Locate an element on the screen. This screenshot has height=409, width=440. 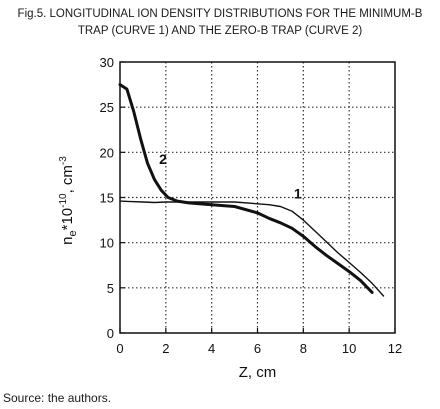
y-tick-label: 20 is located at coordinates (107, 152).